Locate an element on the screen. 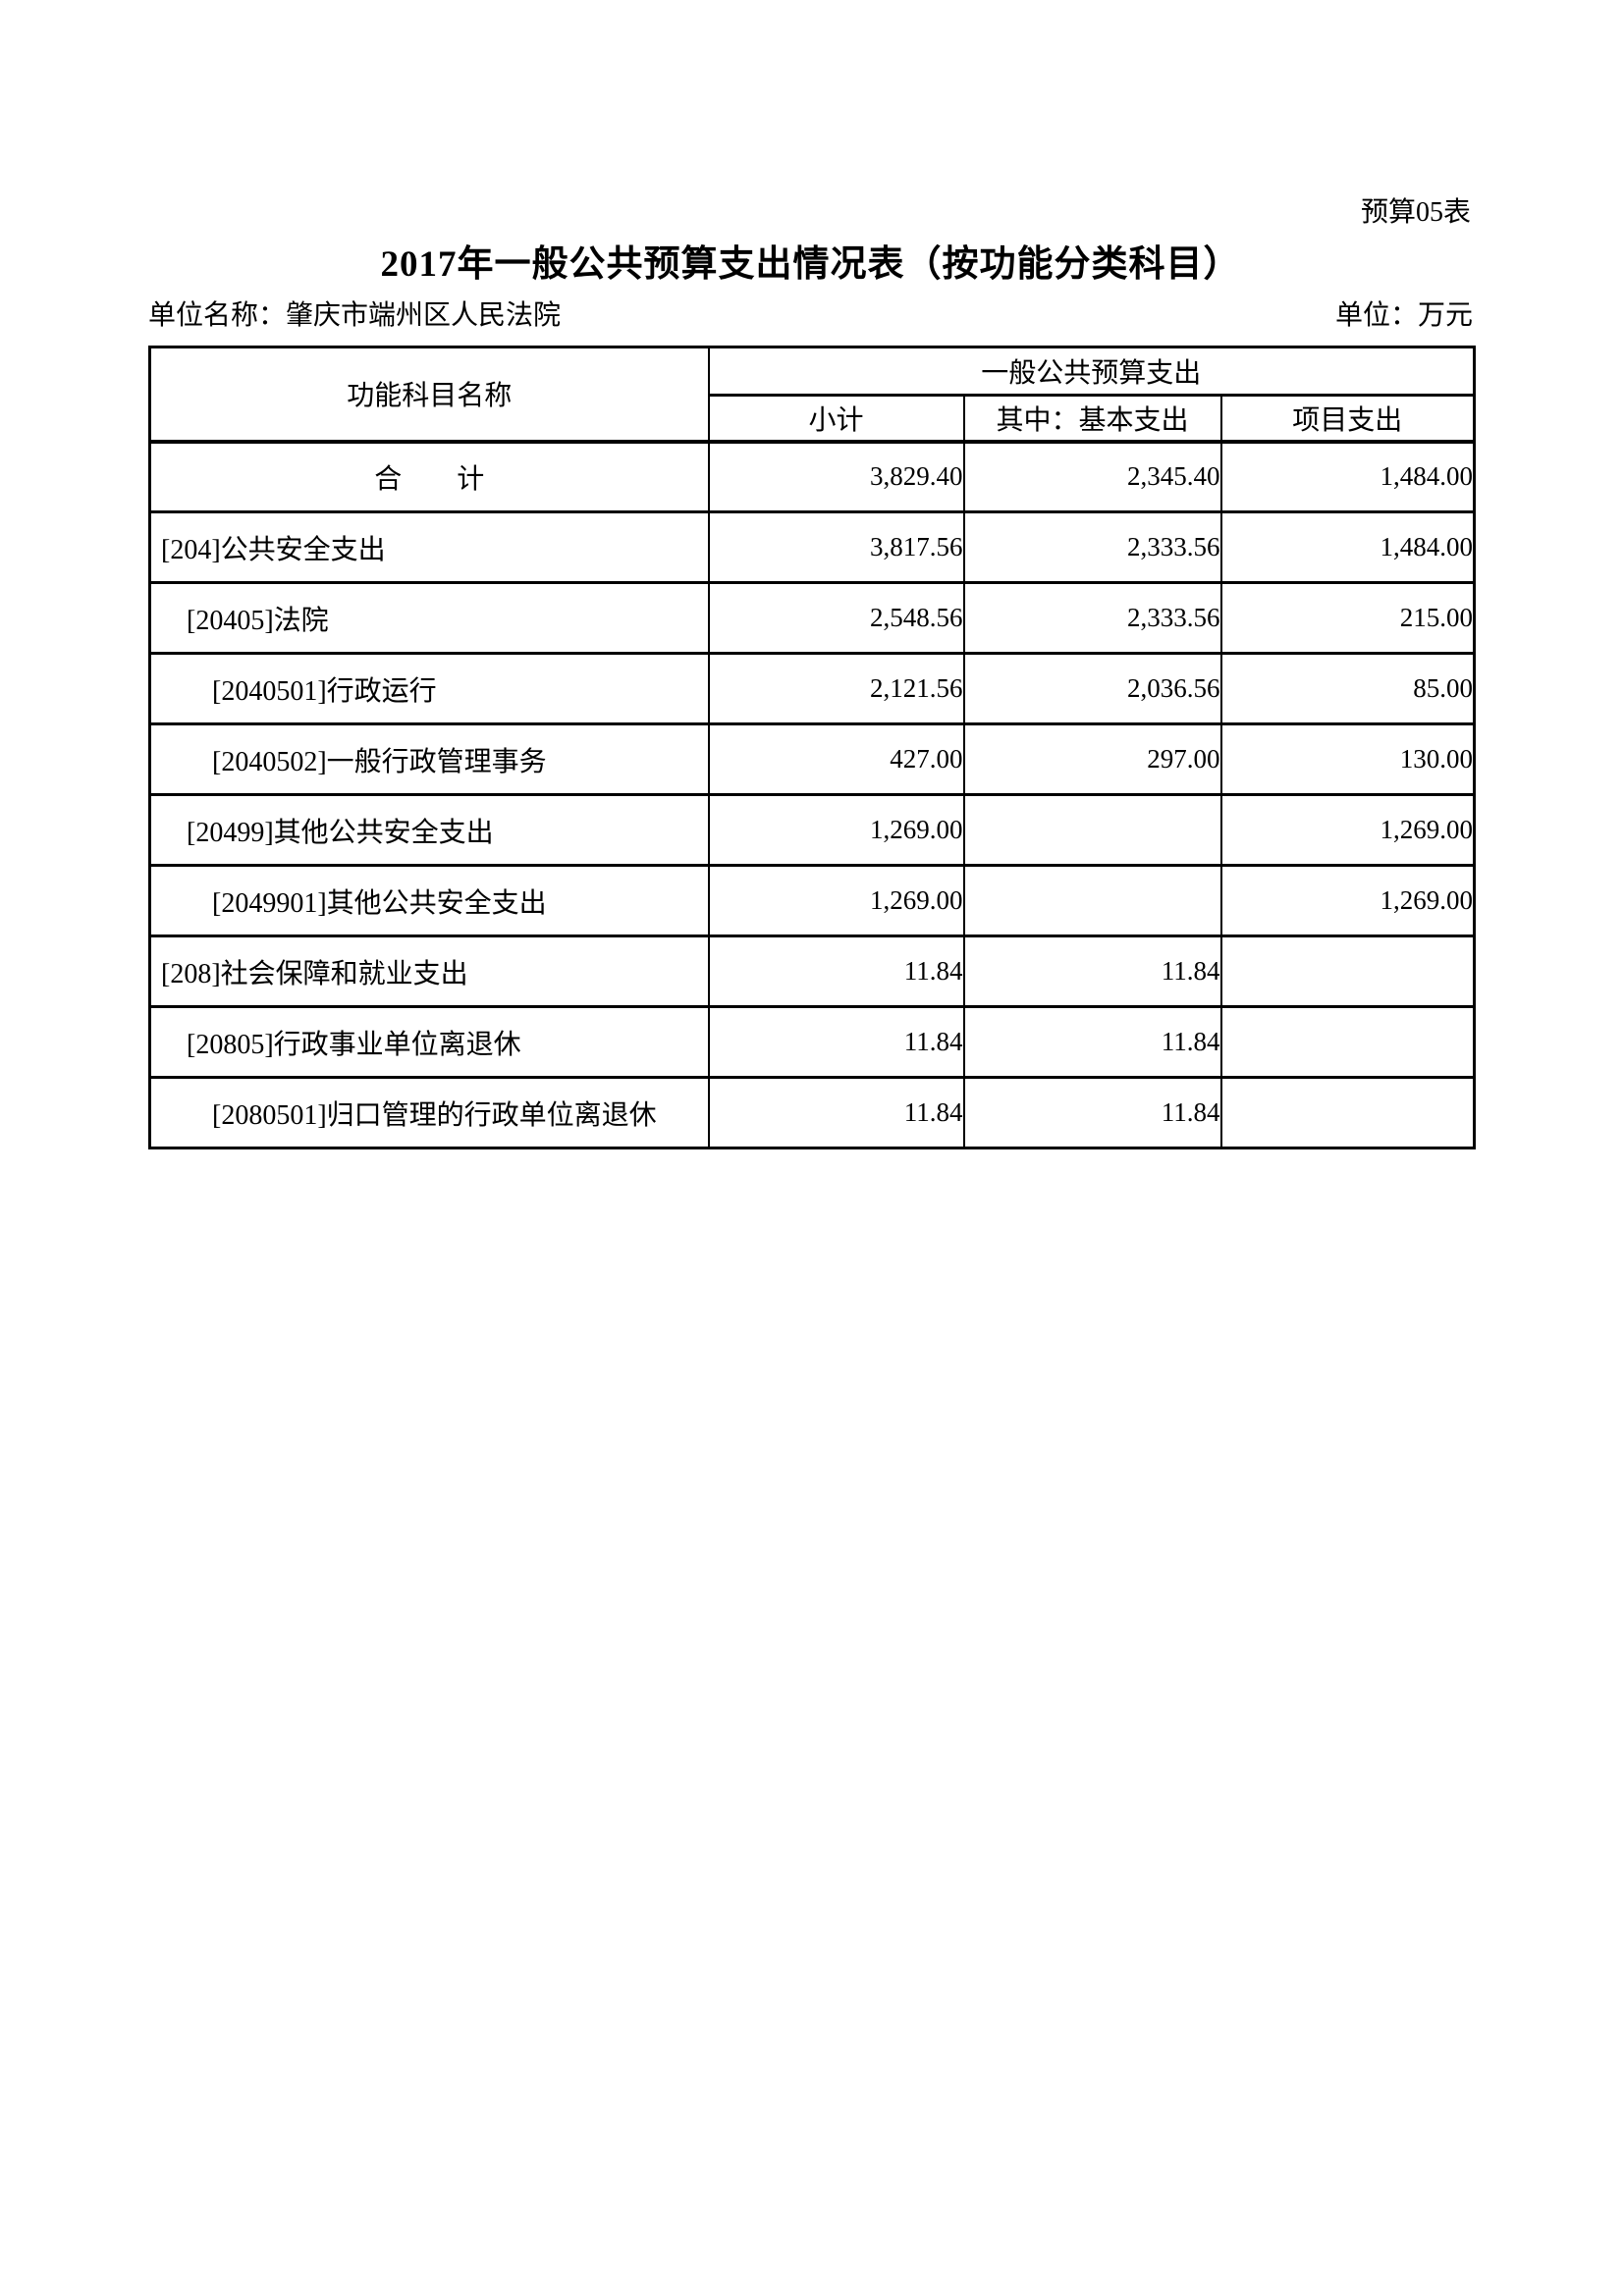 The image size is (1624, 2296). table-row: [20499]其他公共安全支出 1,269.00 1,269.00 is located at coordinates (812, 830).